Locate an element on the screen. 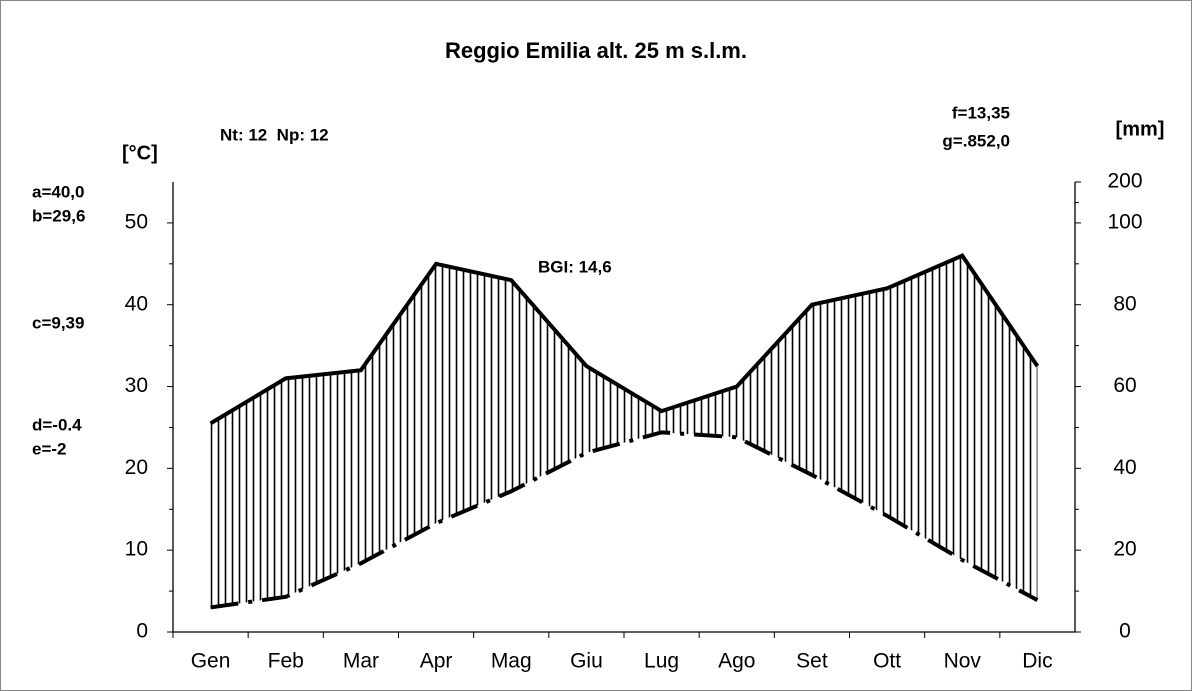  x-tick-label: Set is located at coordinates (812, 661).